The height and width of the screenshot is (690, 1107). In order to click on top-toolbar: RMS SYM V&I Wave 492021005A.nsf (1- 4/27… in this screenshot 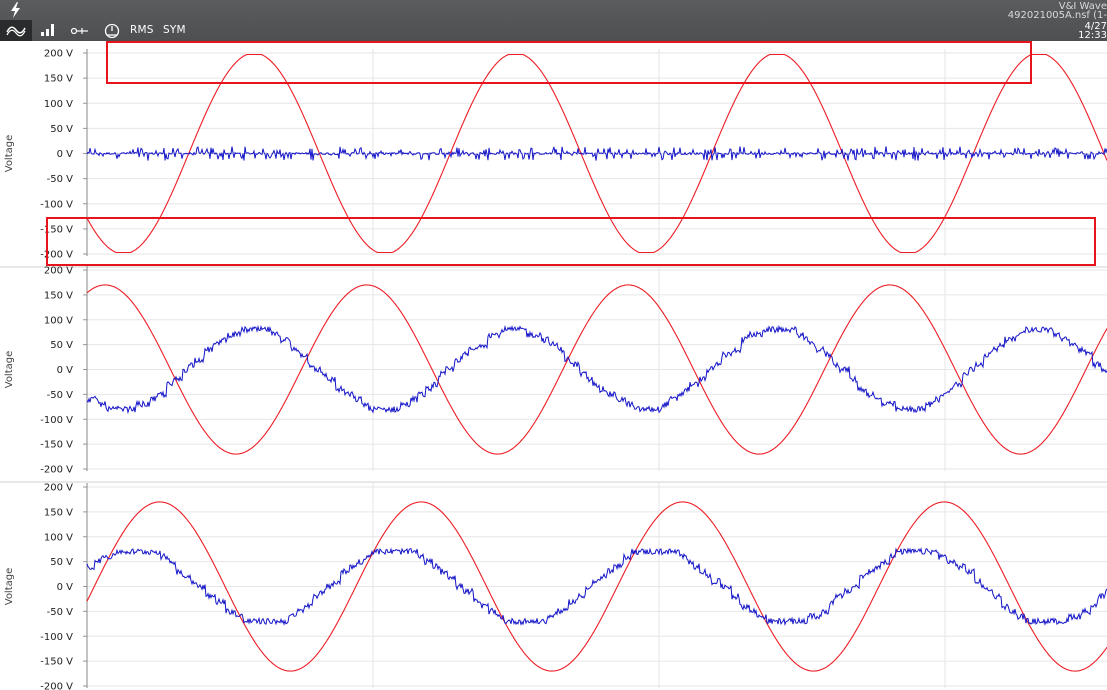, I will do `click(553, 20)`.